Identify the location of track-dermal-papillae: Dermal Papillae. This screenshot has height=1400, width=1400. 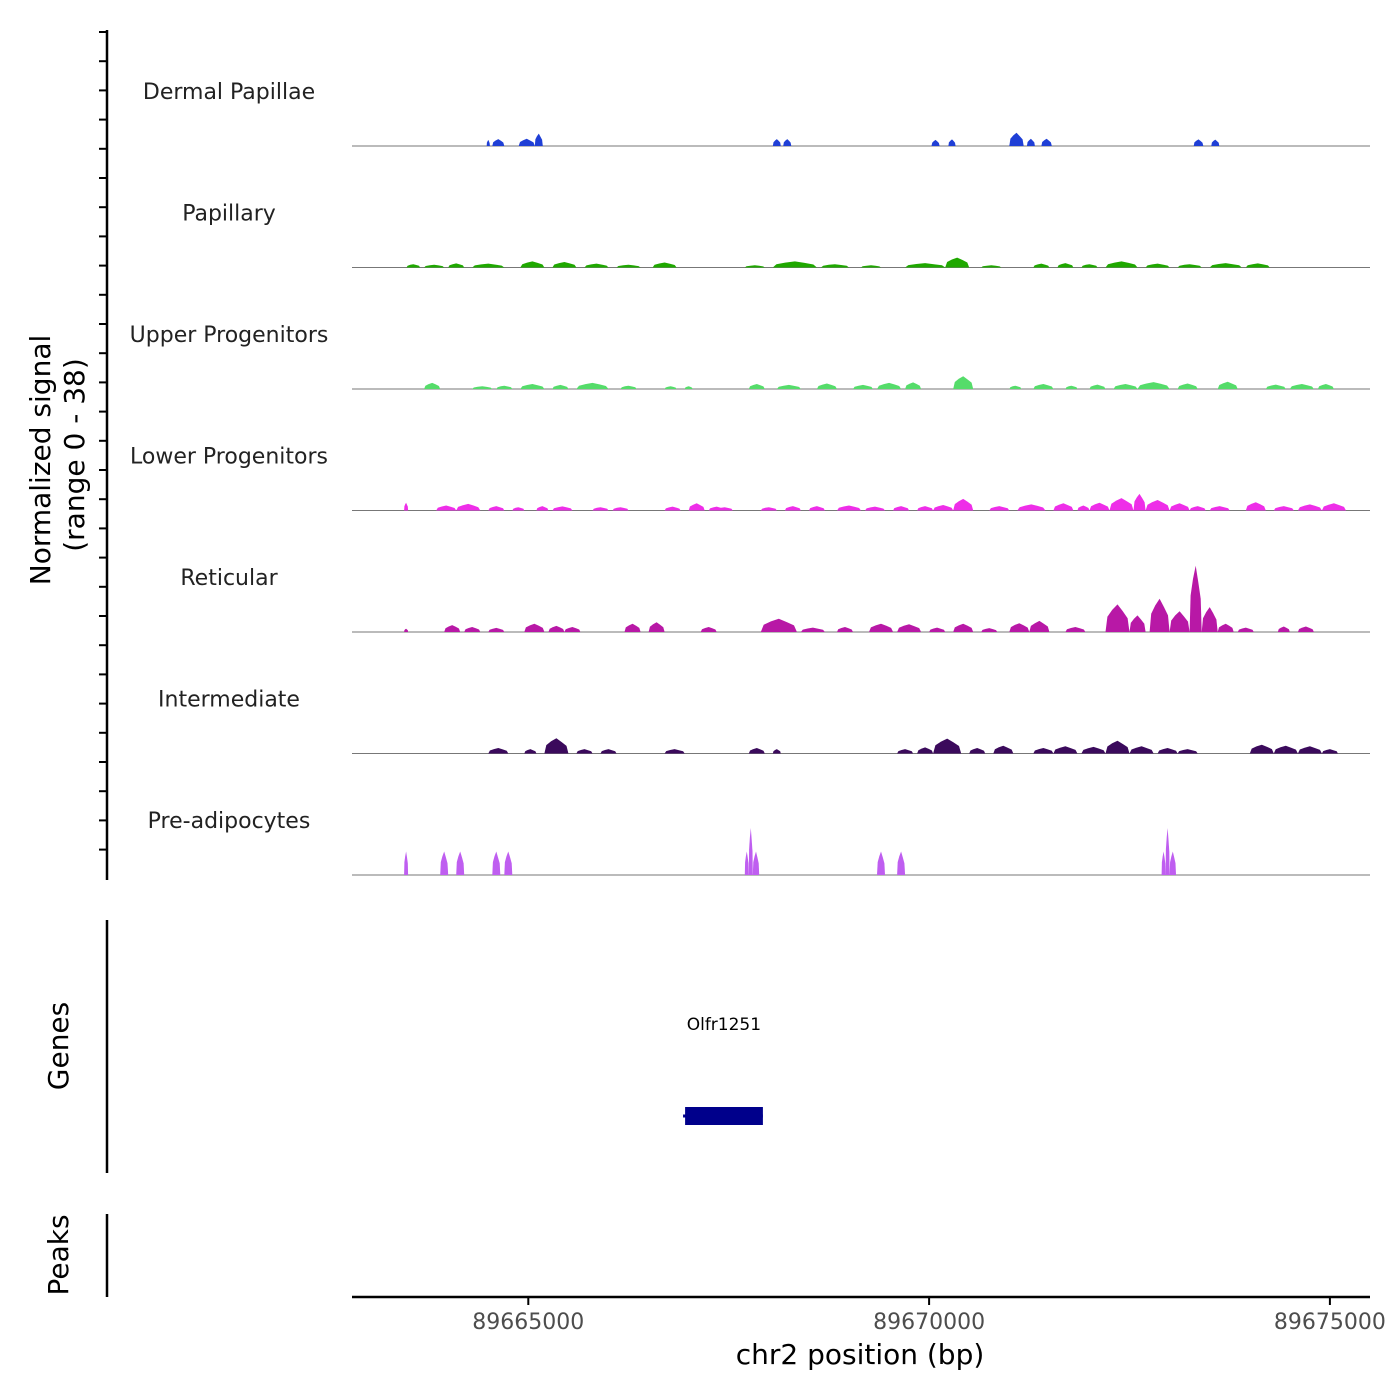
(756, 113).